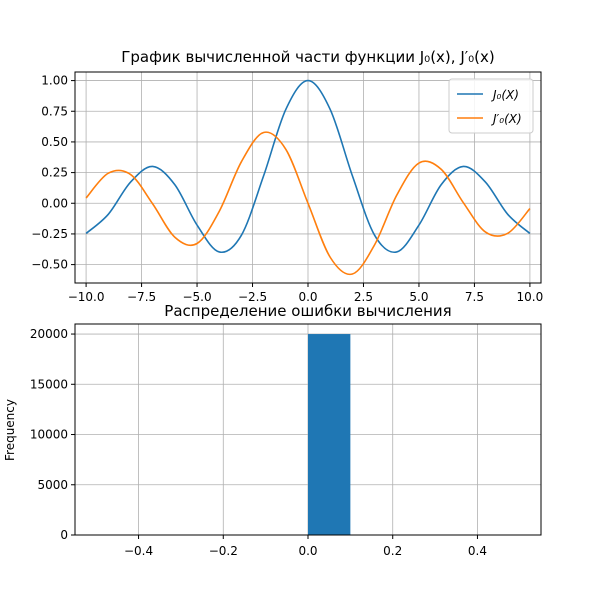 The height and width of the screenshot is (600, 600). I want to click on legend-box, so click(491, 106).